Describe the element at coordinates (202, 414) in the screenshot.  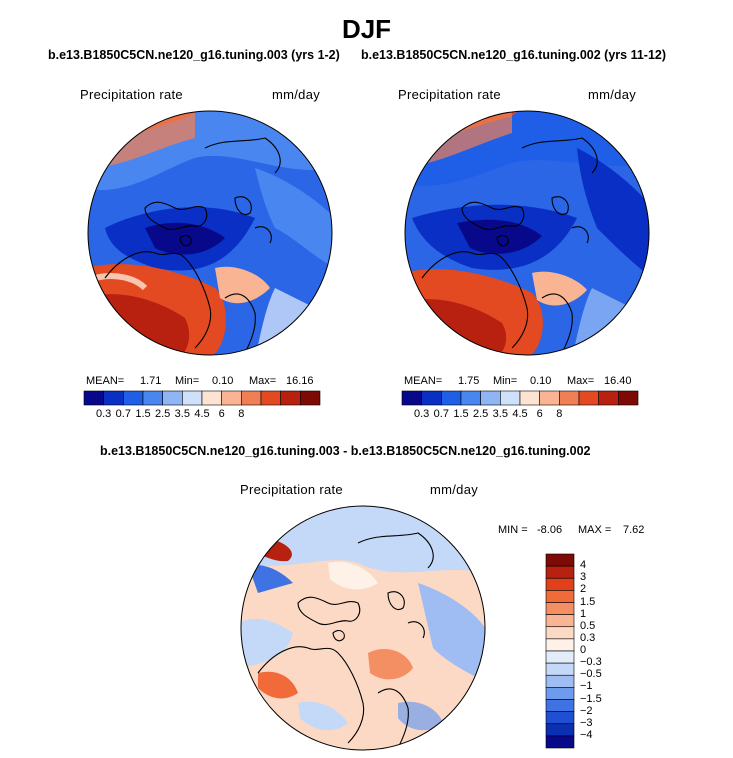
I see `panel1-colorbar-tick-label: 4.5` at that location.